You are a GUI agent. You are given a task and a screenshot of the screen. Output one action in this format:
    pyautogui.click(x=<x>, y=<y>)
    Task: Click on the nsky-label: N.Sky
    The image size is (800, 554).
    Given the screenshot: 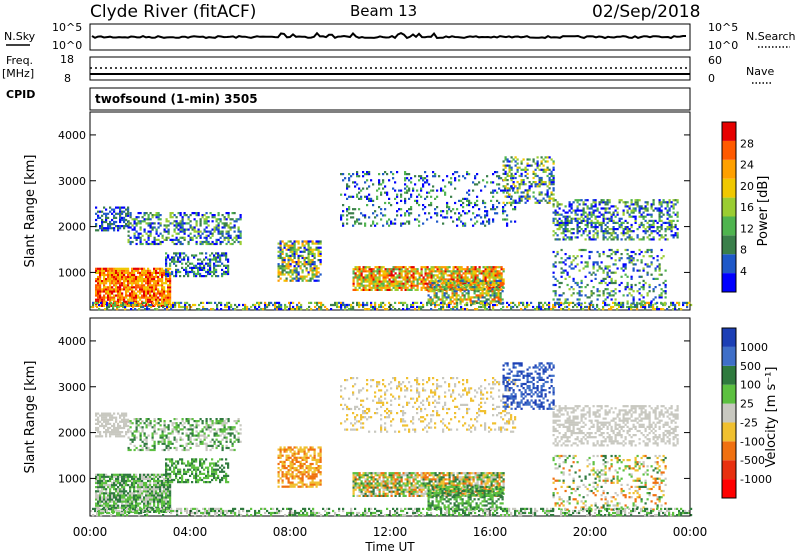 What is the action you would take?
    pyautogui.click(x=20, y=36)
    